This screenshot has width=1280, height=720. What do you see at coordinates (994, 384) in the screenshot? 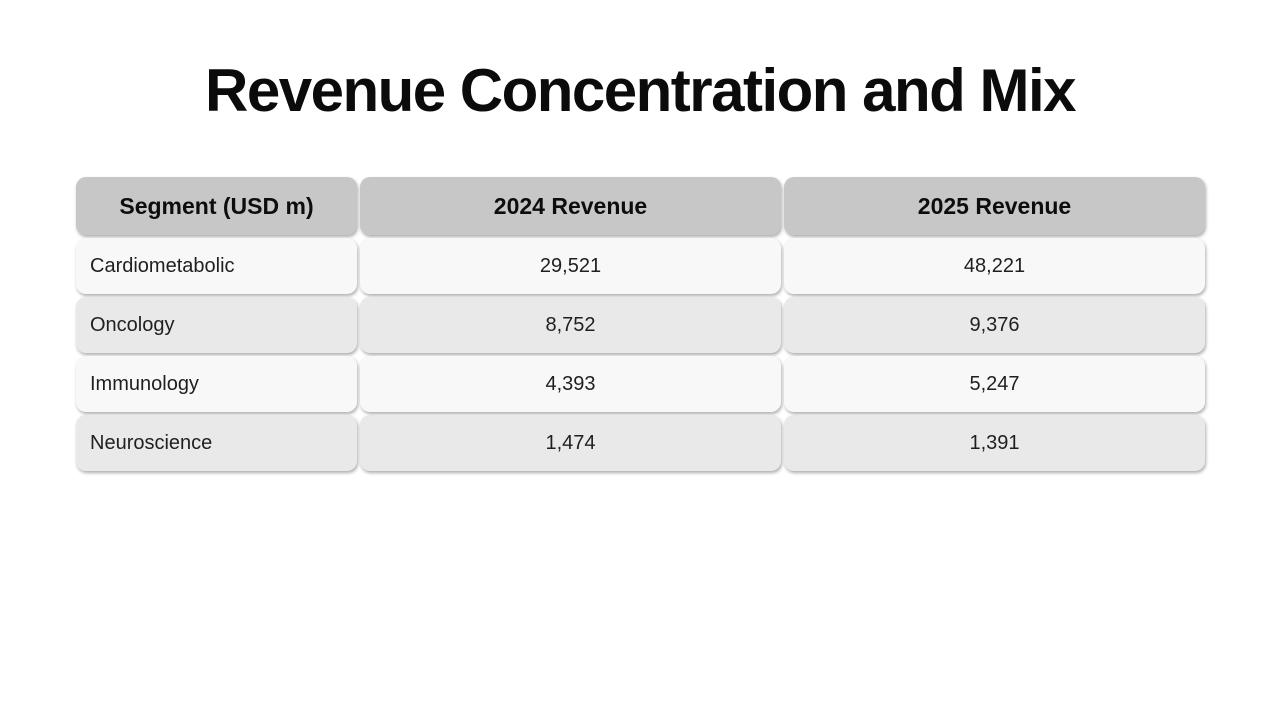
I see `revenue-2025-cell: 5,247` at bounding box center [994, 384].